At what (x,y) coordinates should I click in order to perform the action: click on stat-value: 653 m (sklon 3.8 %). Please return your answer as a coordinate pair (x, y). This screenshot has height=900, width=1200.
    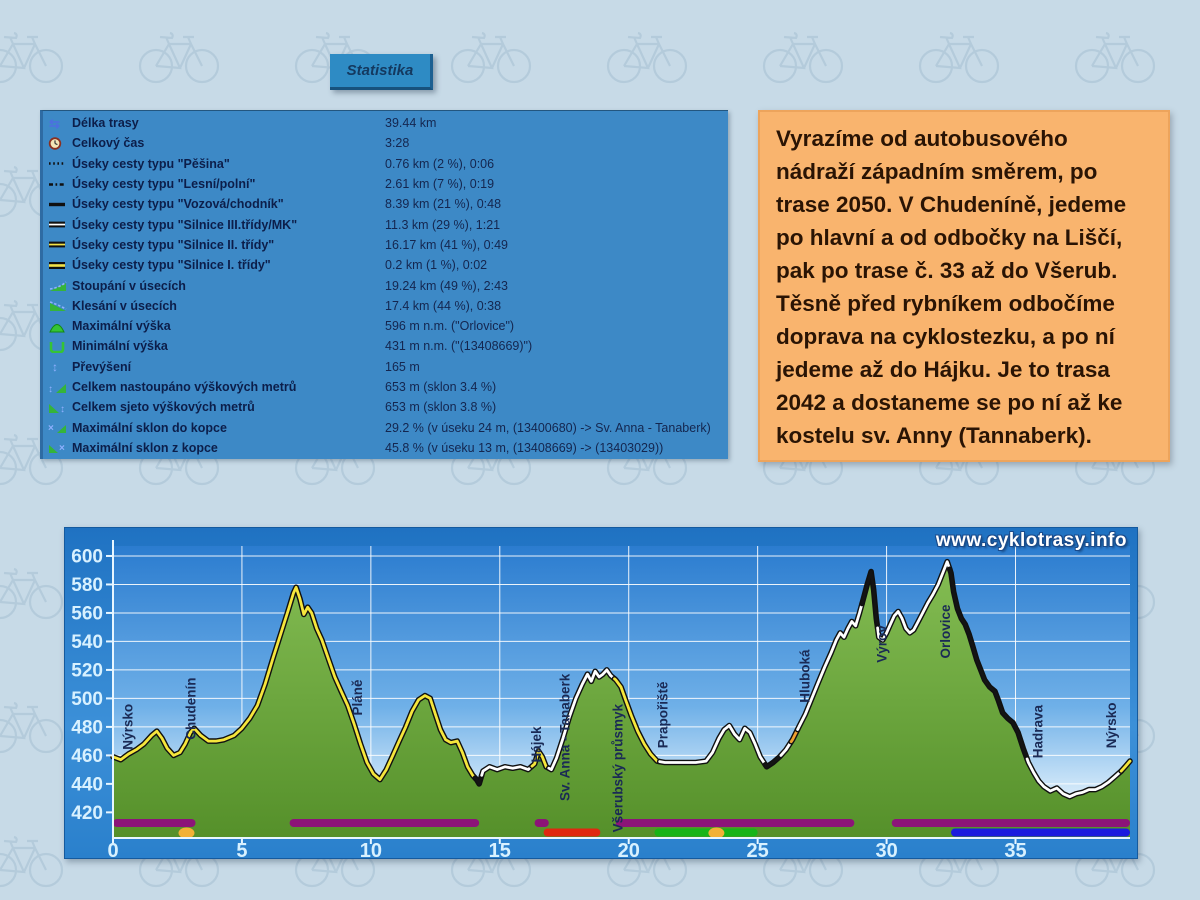
    Looking at the image, I should click on (441, 407).